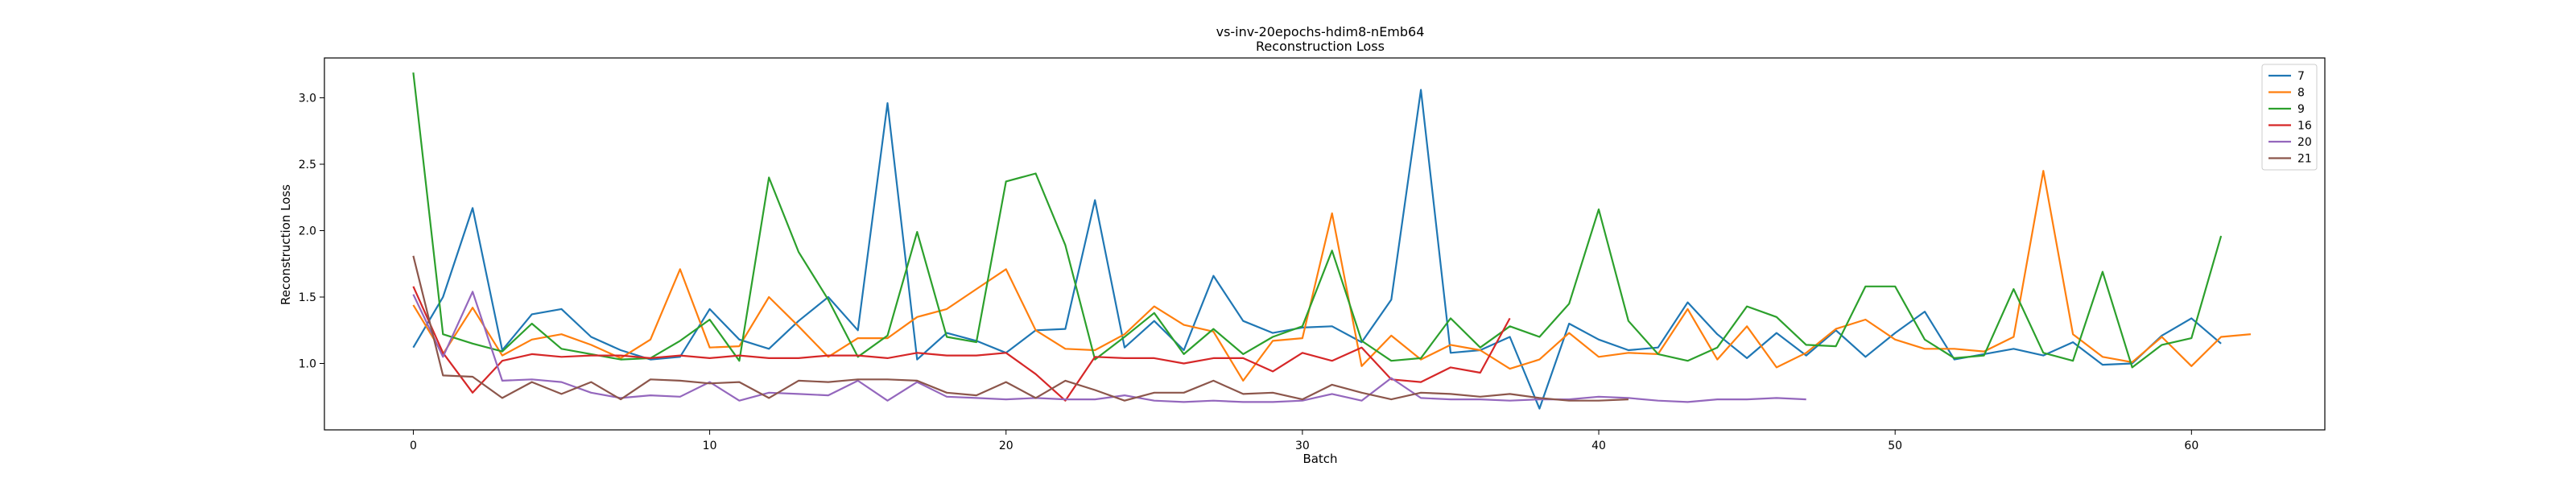  I want to click on y-tick-label: 1.0, so click(307, 364).